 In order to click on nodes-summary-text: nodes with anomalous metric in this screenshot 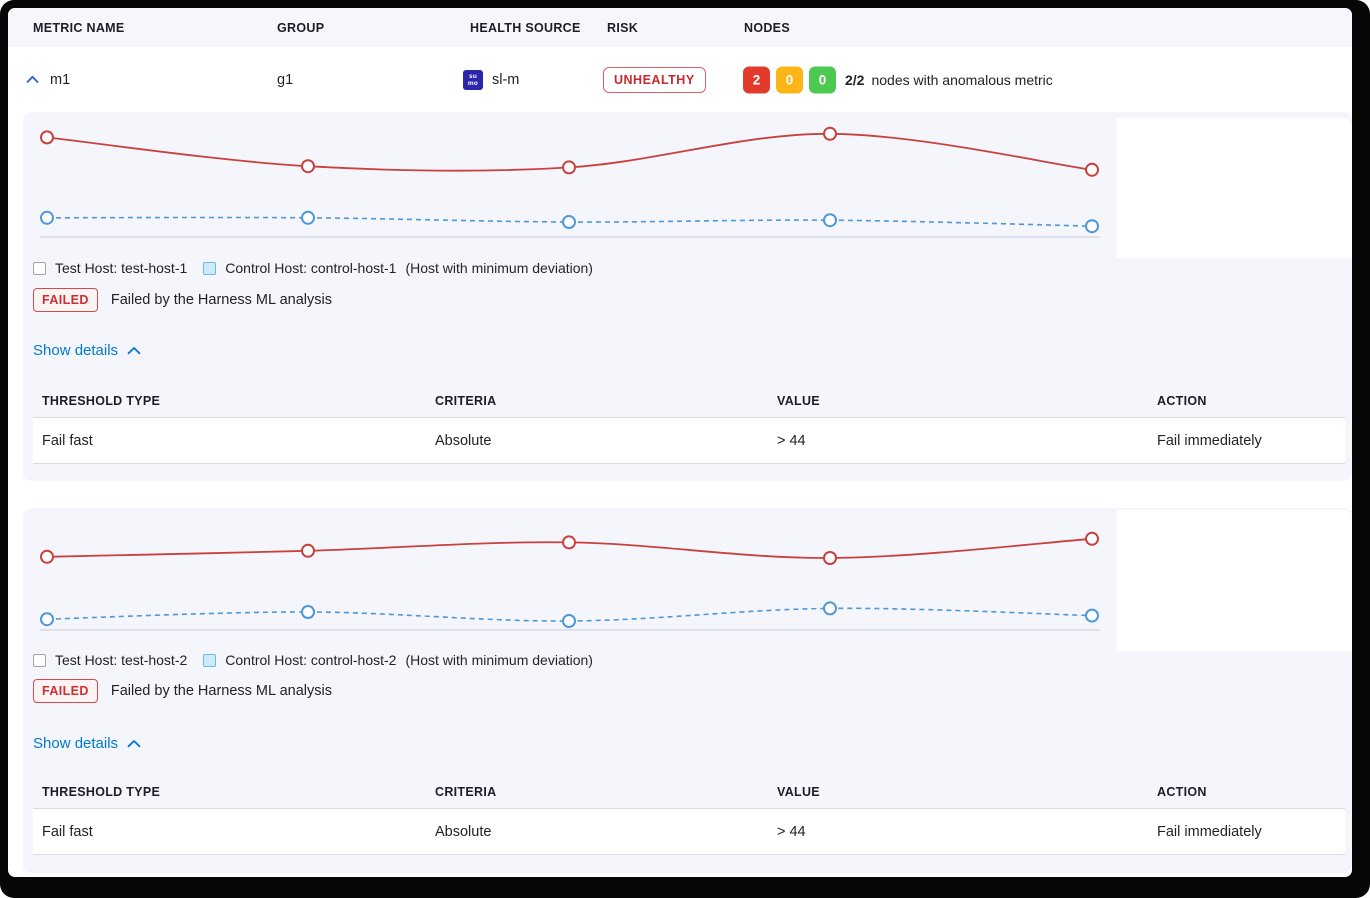, I will do `click(962, 79)`.